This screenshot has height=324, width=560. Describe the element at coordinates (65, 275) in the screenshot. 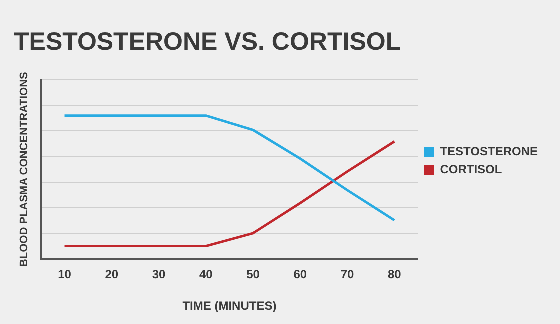

I see `x-tick-label: 10` at that location.